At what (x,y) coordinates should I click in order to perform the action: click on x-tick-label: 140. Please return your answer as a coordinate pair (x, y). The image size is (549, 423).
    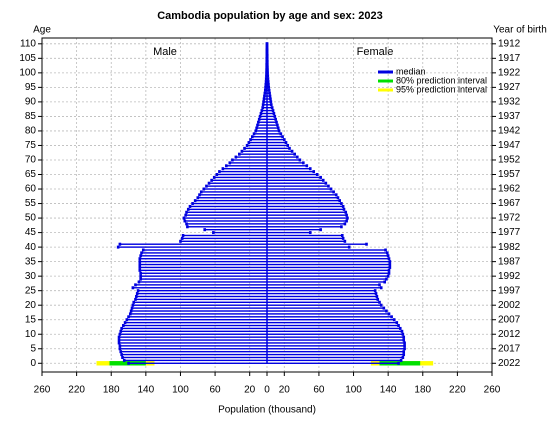
    Looking at the image, I should click on (388, 390).